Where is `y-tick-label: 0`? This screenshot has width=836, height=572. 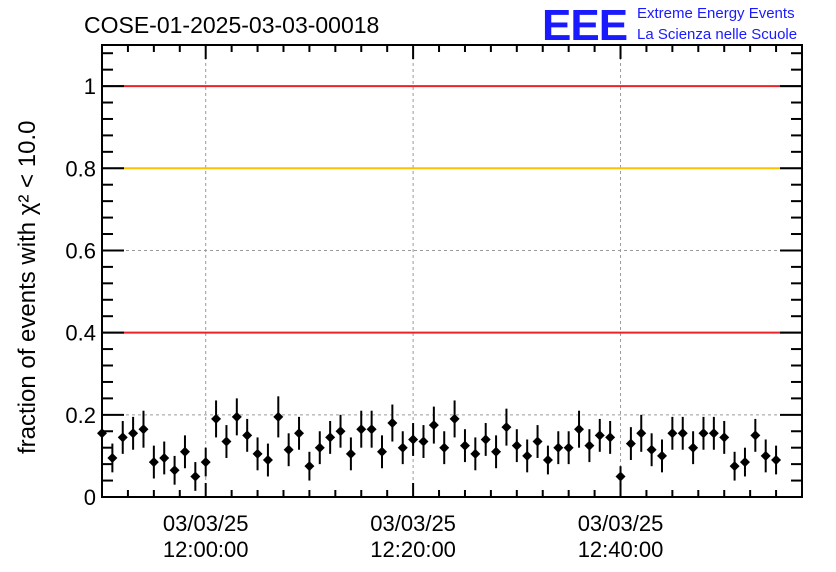 y-tick-label: 0 is located at coordinates (90, 497).